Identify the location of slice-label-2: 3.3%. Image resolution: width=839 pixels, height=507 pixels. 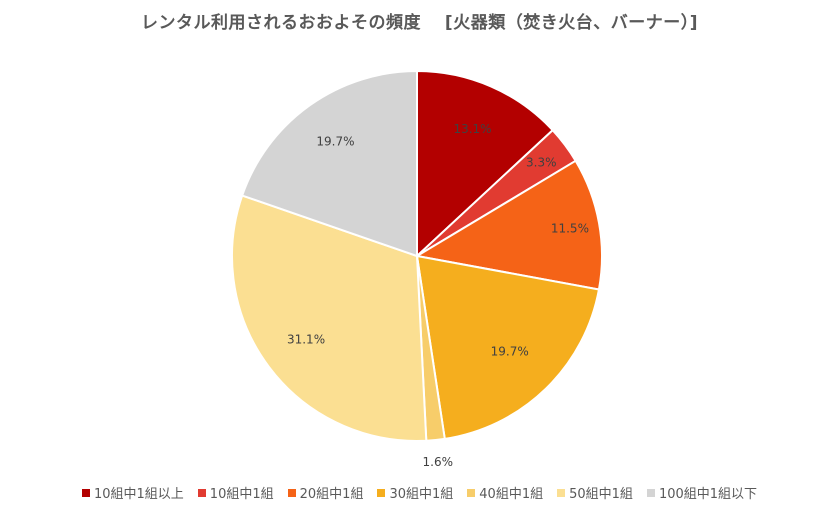
(541, 163).